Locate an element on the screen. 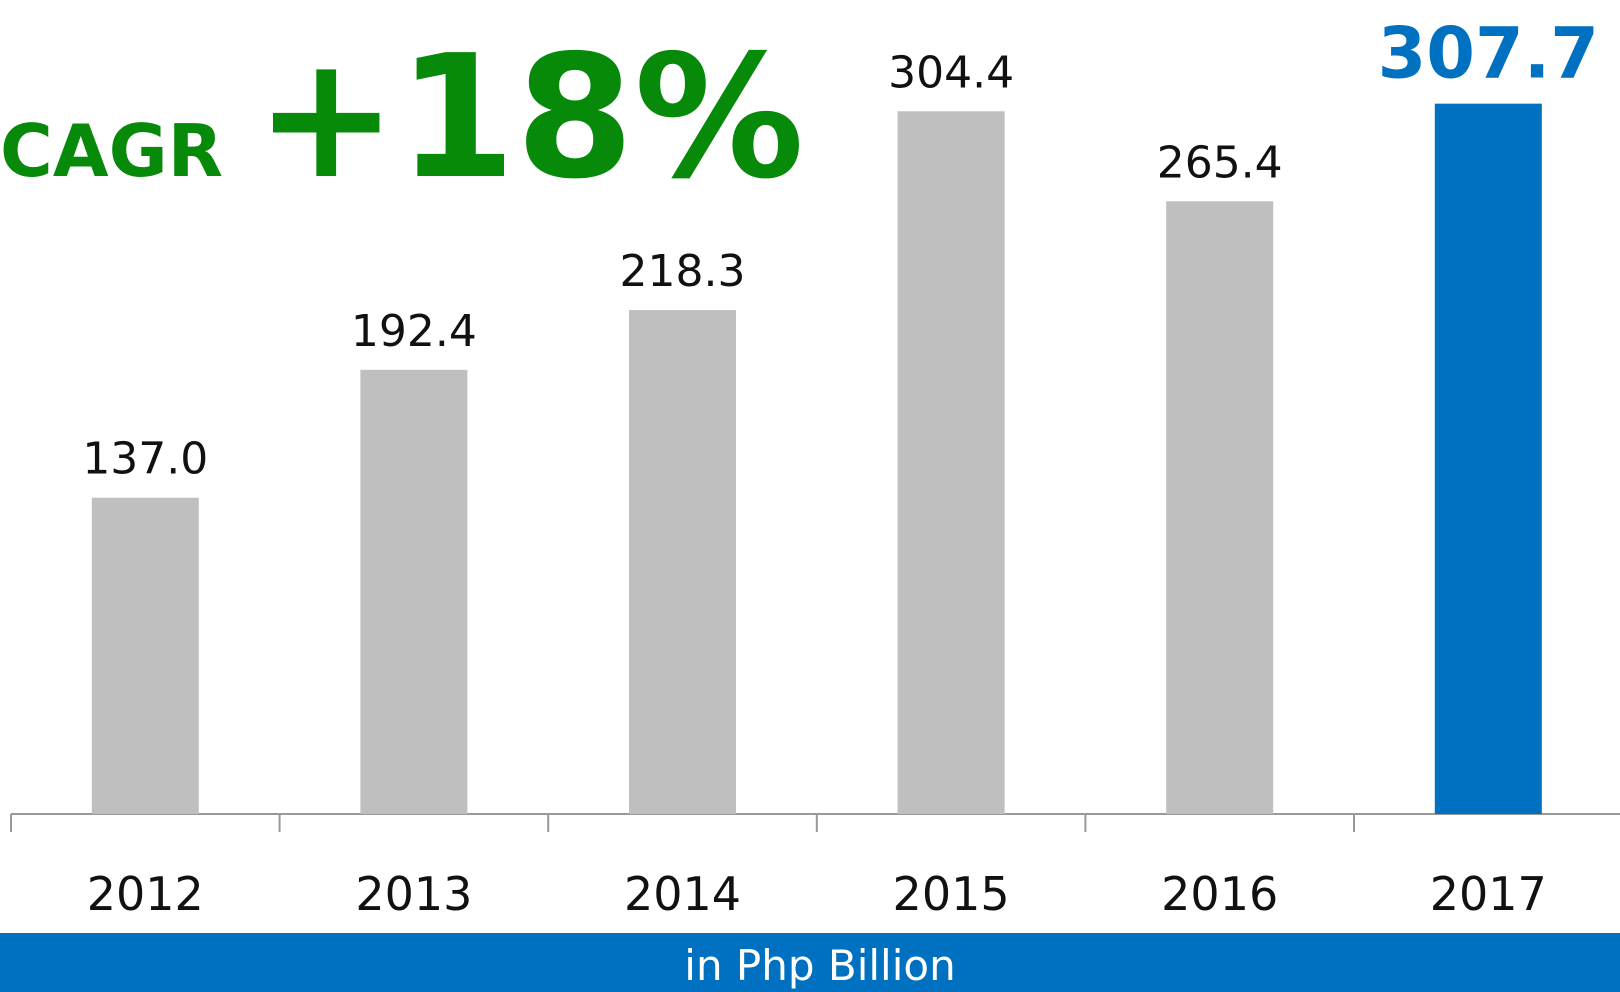  x-tick-label: 2013 is located at coordinates (413, 894).